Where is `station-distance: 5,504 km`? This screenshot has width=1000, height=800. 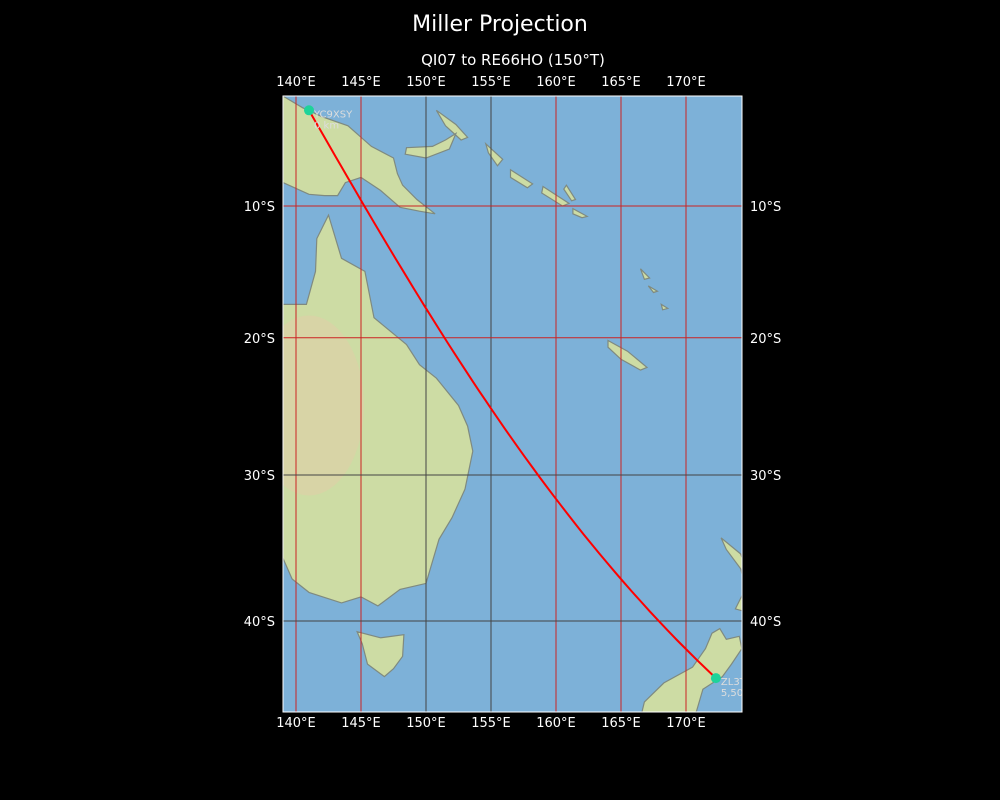
station-distance: 5,504 km is located at coordinates (744, 693).